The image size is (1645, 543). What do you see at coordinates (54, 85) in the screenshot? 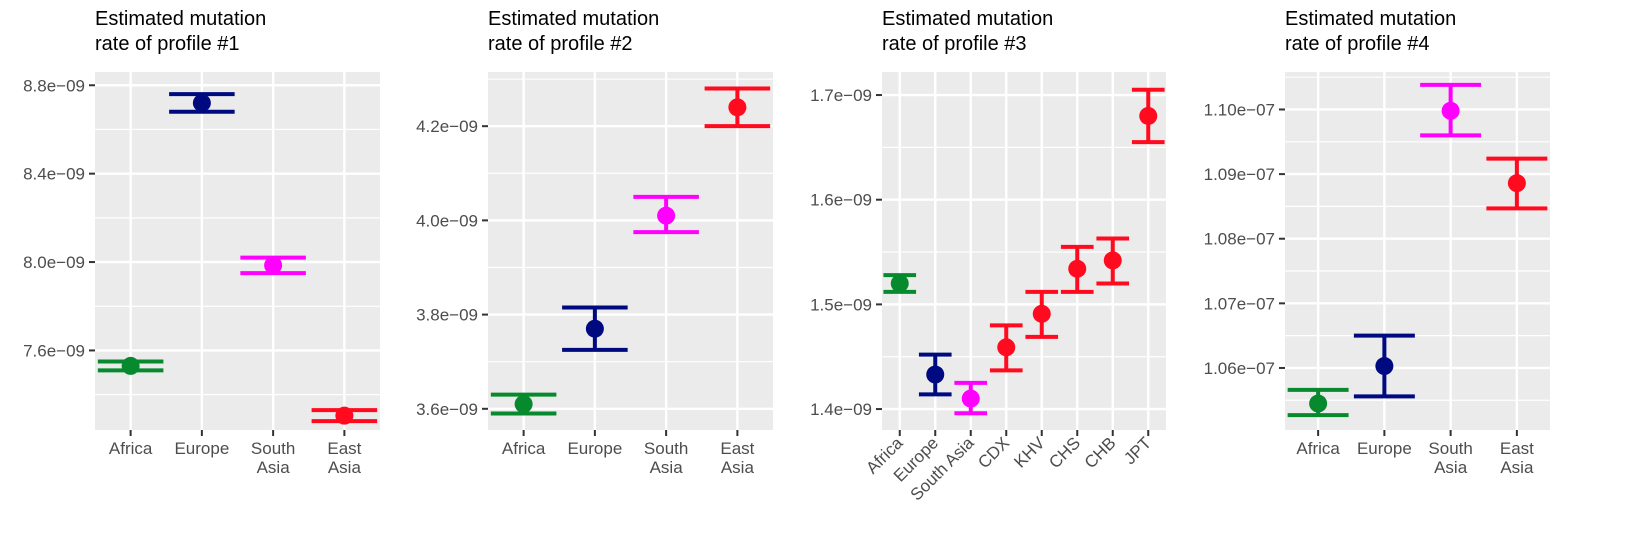
I see `y-tick-label: 8.8e−09` at bounding box center [54, 85].